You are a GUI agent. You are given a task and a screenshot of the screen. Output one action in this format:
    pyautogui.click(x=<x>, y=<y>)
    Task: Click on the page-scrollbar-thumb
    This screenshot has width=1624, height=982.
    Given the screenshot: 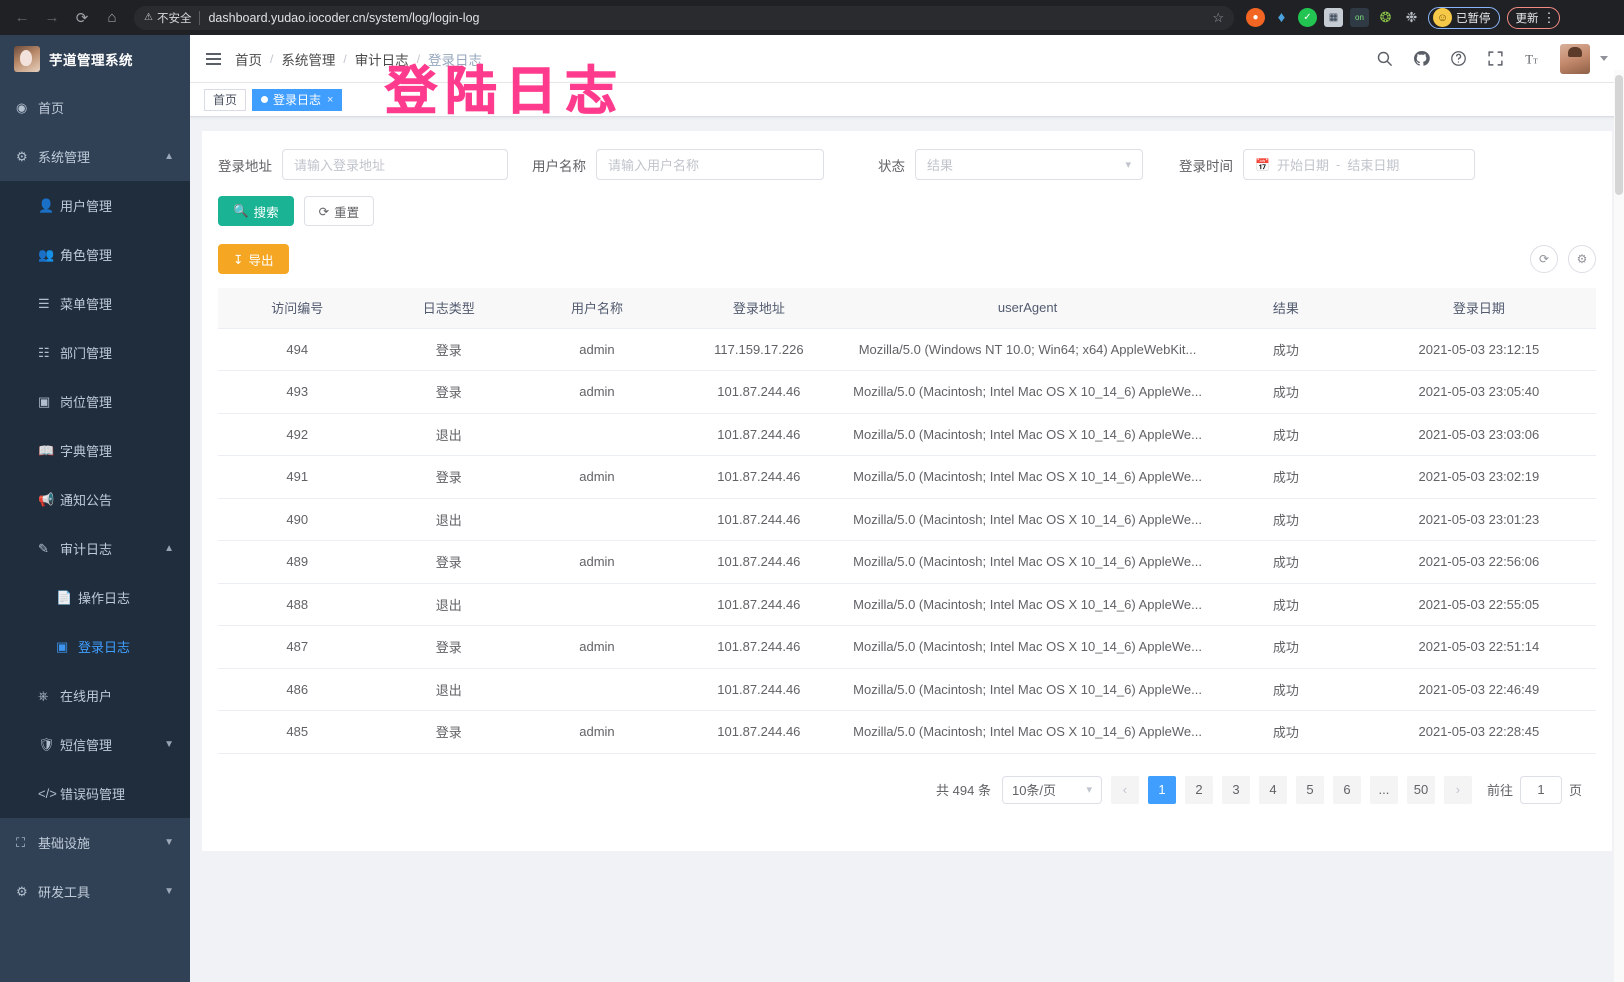 What is the action you would take?
    pyautogui.click(x=1619, y=135)
    